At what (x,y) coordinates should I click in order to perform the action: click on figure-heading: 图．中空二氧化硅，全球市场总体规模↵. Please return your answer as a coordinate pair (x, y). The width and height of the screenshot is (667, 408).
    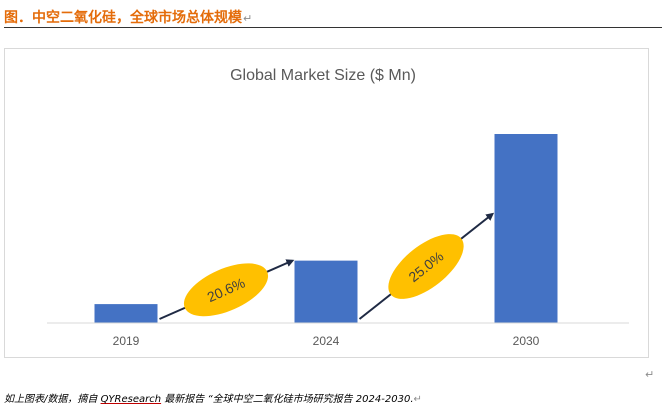
    Looking at the image, I should click on (128, 17).